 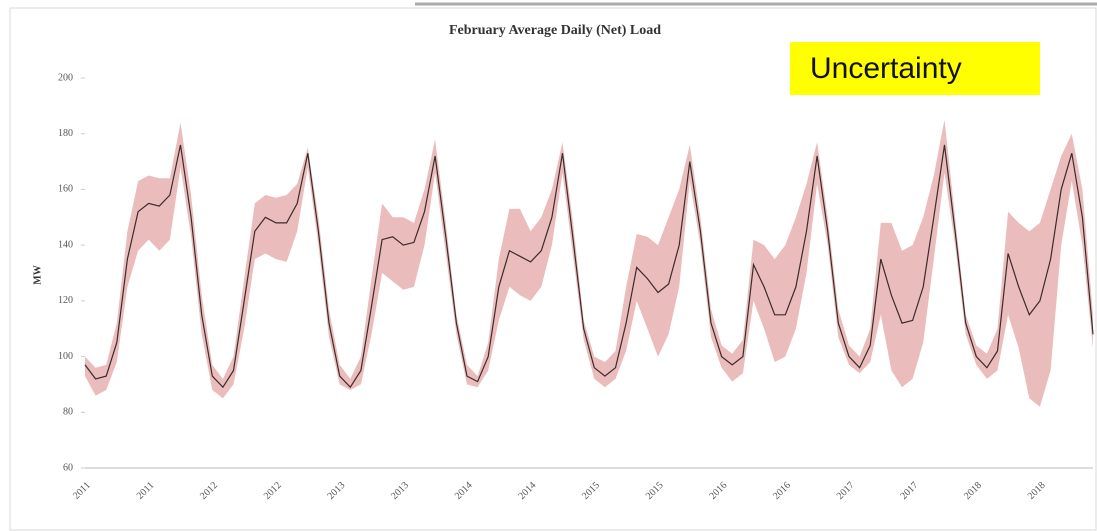 I want to click on chart-title: February Average Daily (Net) Load, so click(x=555, y=30).